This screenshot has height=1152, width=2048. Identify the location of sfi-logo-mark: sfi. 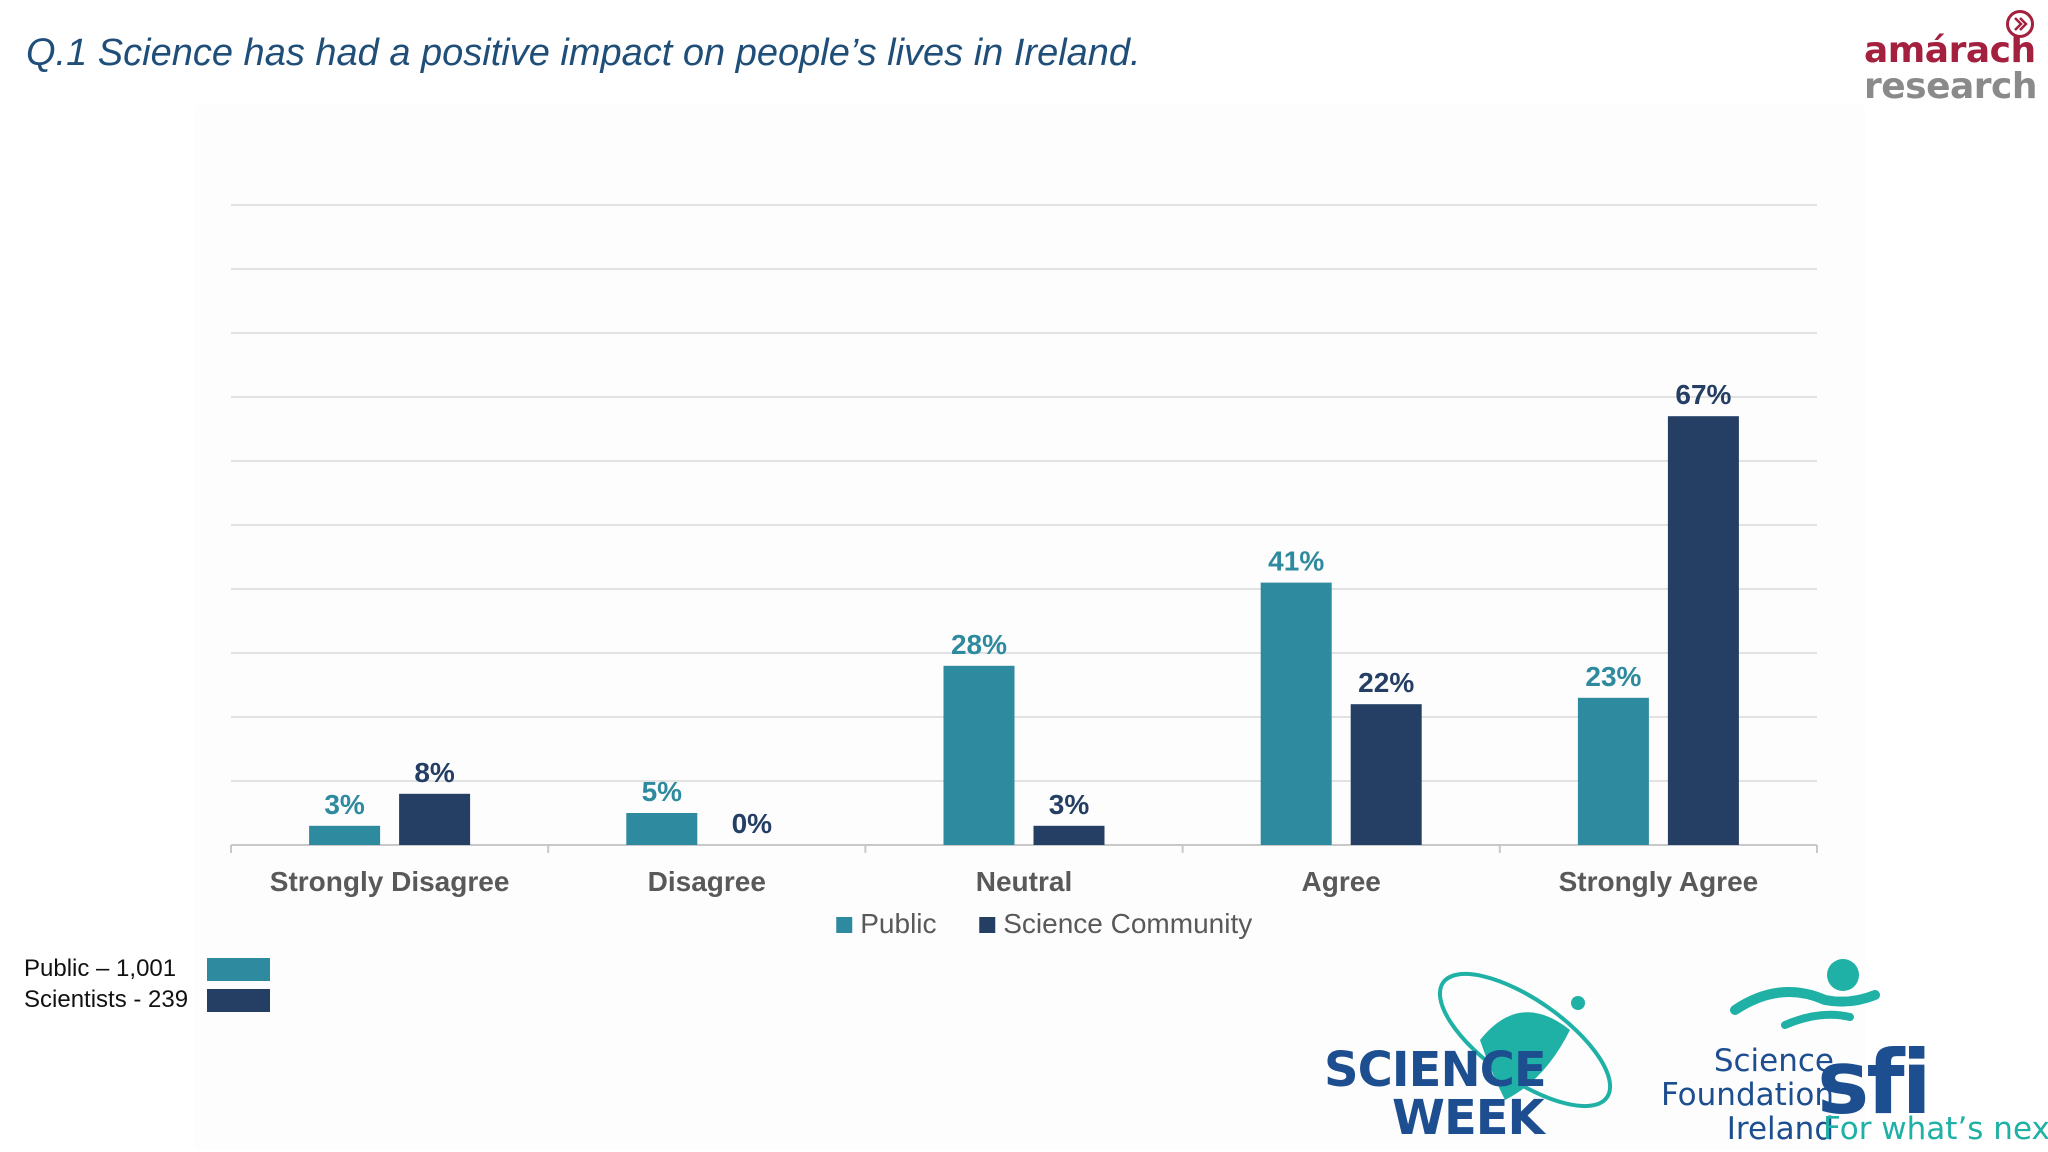
(1874, 1082).